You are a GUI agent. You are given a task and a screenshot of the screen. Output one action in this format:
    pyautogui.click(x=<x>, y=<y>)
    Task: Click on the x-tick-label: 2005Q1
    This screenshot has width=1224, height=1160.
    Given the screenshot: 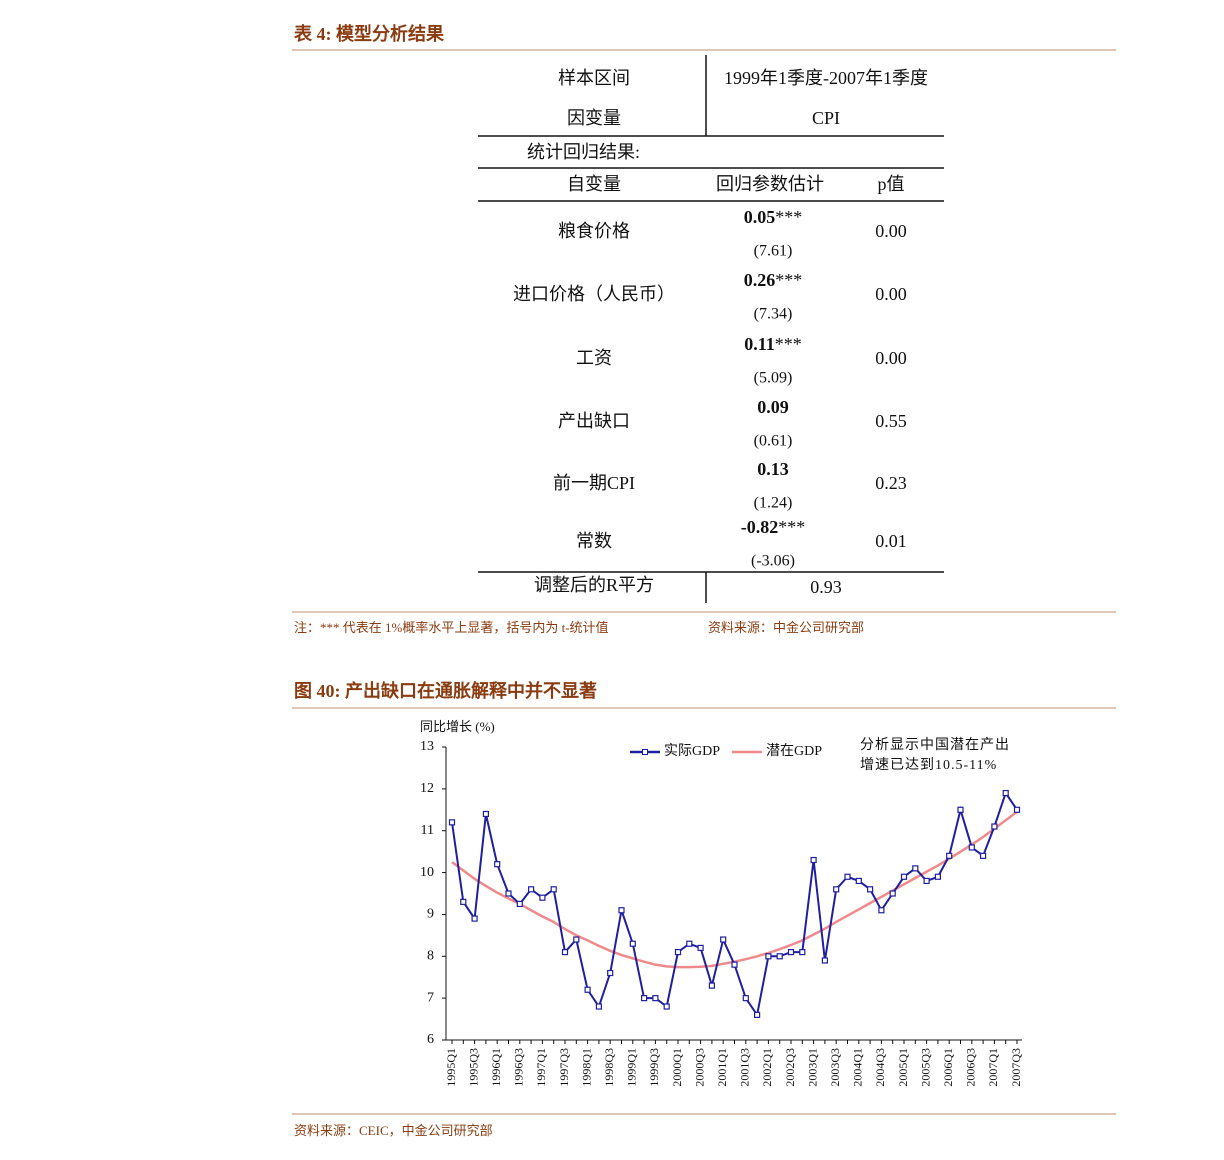 What is the action you would take?
    pyautogui.click(x=903, y=1067)
    